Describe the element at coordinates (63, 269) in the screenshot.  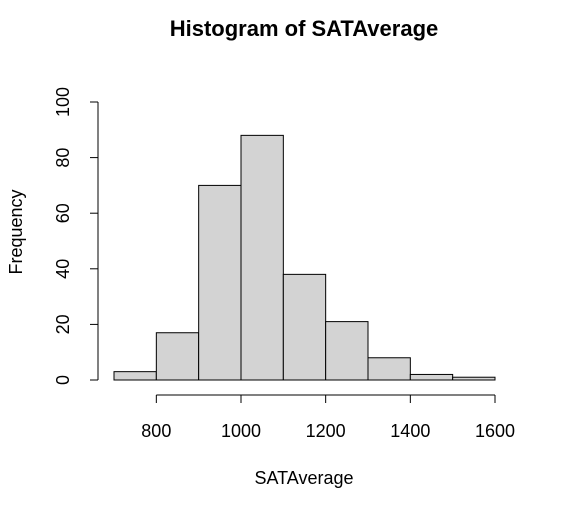
I see `y-tick-label-40: 40` at that location.